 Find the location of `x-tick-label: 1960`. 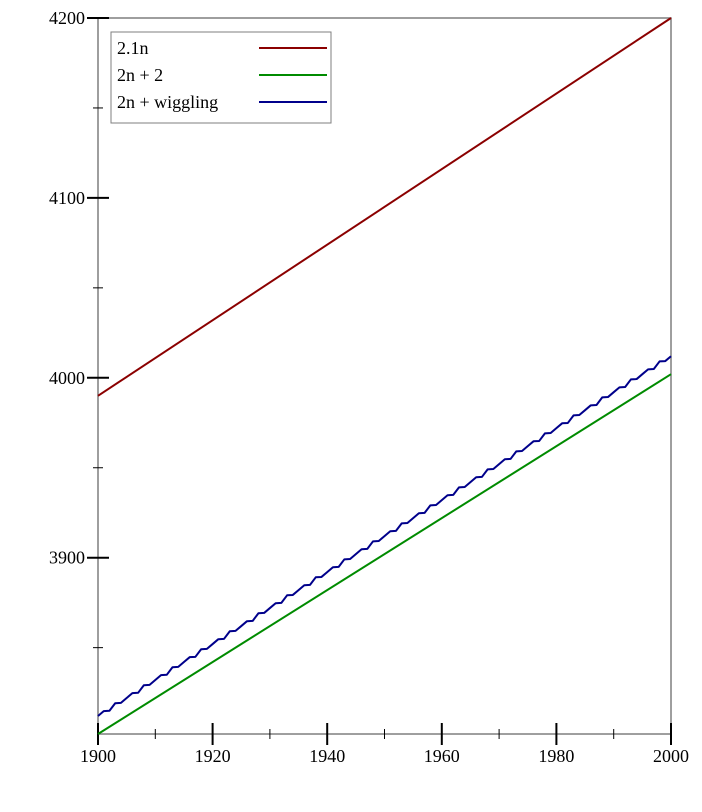

x-tick-label: 1960 is located at coordinates (442, 756).